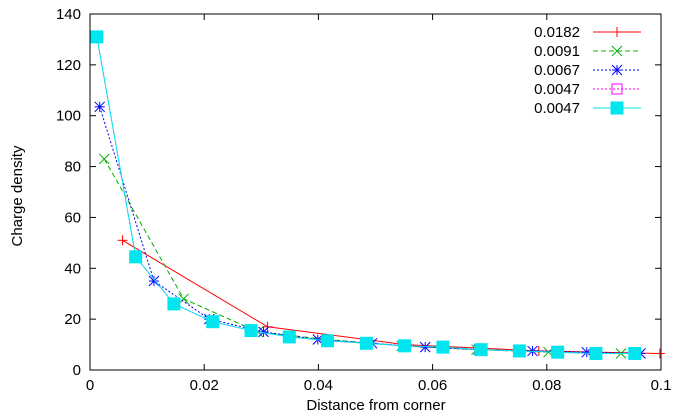 The width and height of the screenshot is (692, 415). I want to click on x-tick-label: 0.1, so click(661, 385).